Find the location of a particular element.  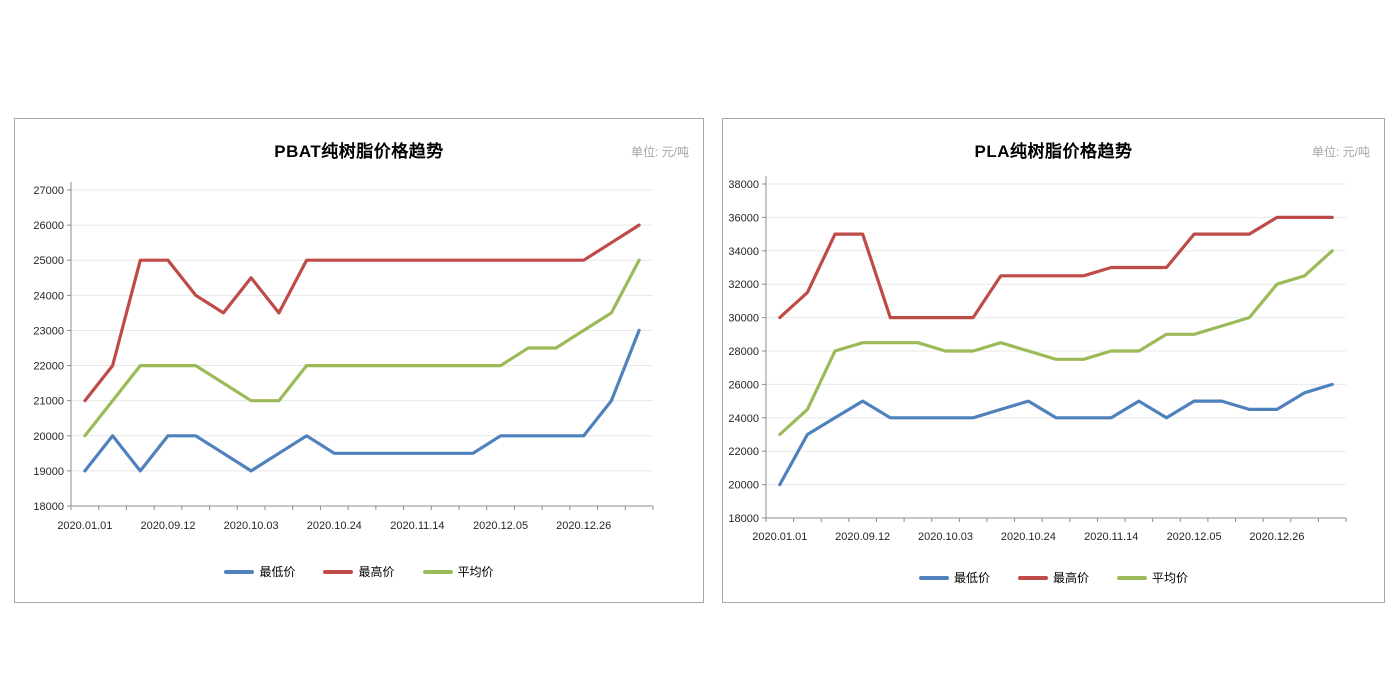

y-axis-tick-label: 21000 is located at coordinates (48, 402).